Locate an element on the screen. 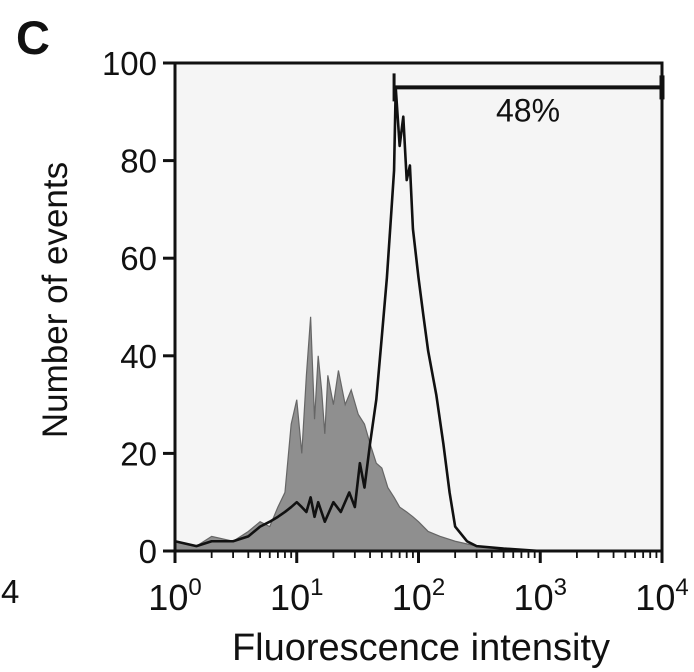 The width and height of the screenshot is (694, 672). y-axis-tick-label: 80 is located at coordinates (138, 161).